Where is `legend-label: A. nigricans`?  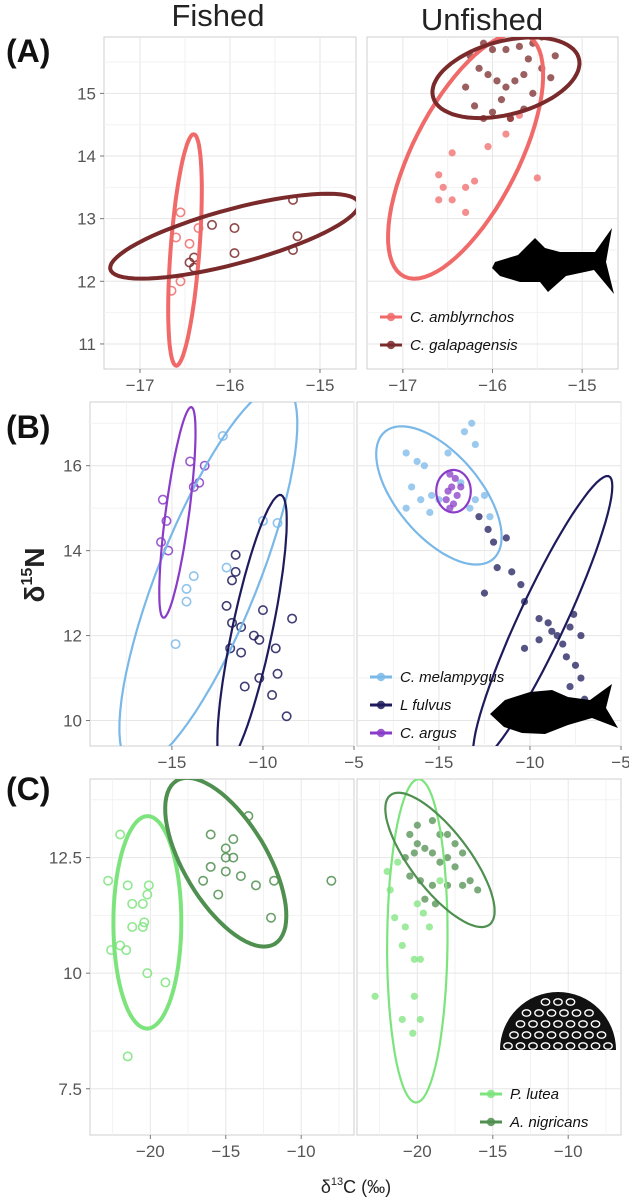 legend-label: A. nigricans is located at coordinates (549, 1122).